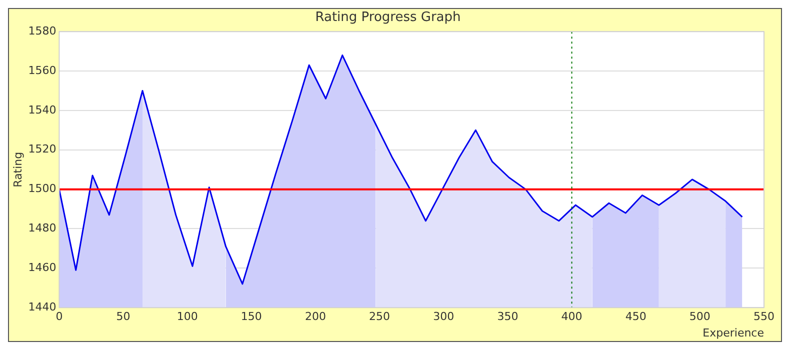 This screenshot has height=350, width=790. Describe the element at coordinates (42, 307) in the screenshot. I see `y-tick-label: 1440` at that location.